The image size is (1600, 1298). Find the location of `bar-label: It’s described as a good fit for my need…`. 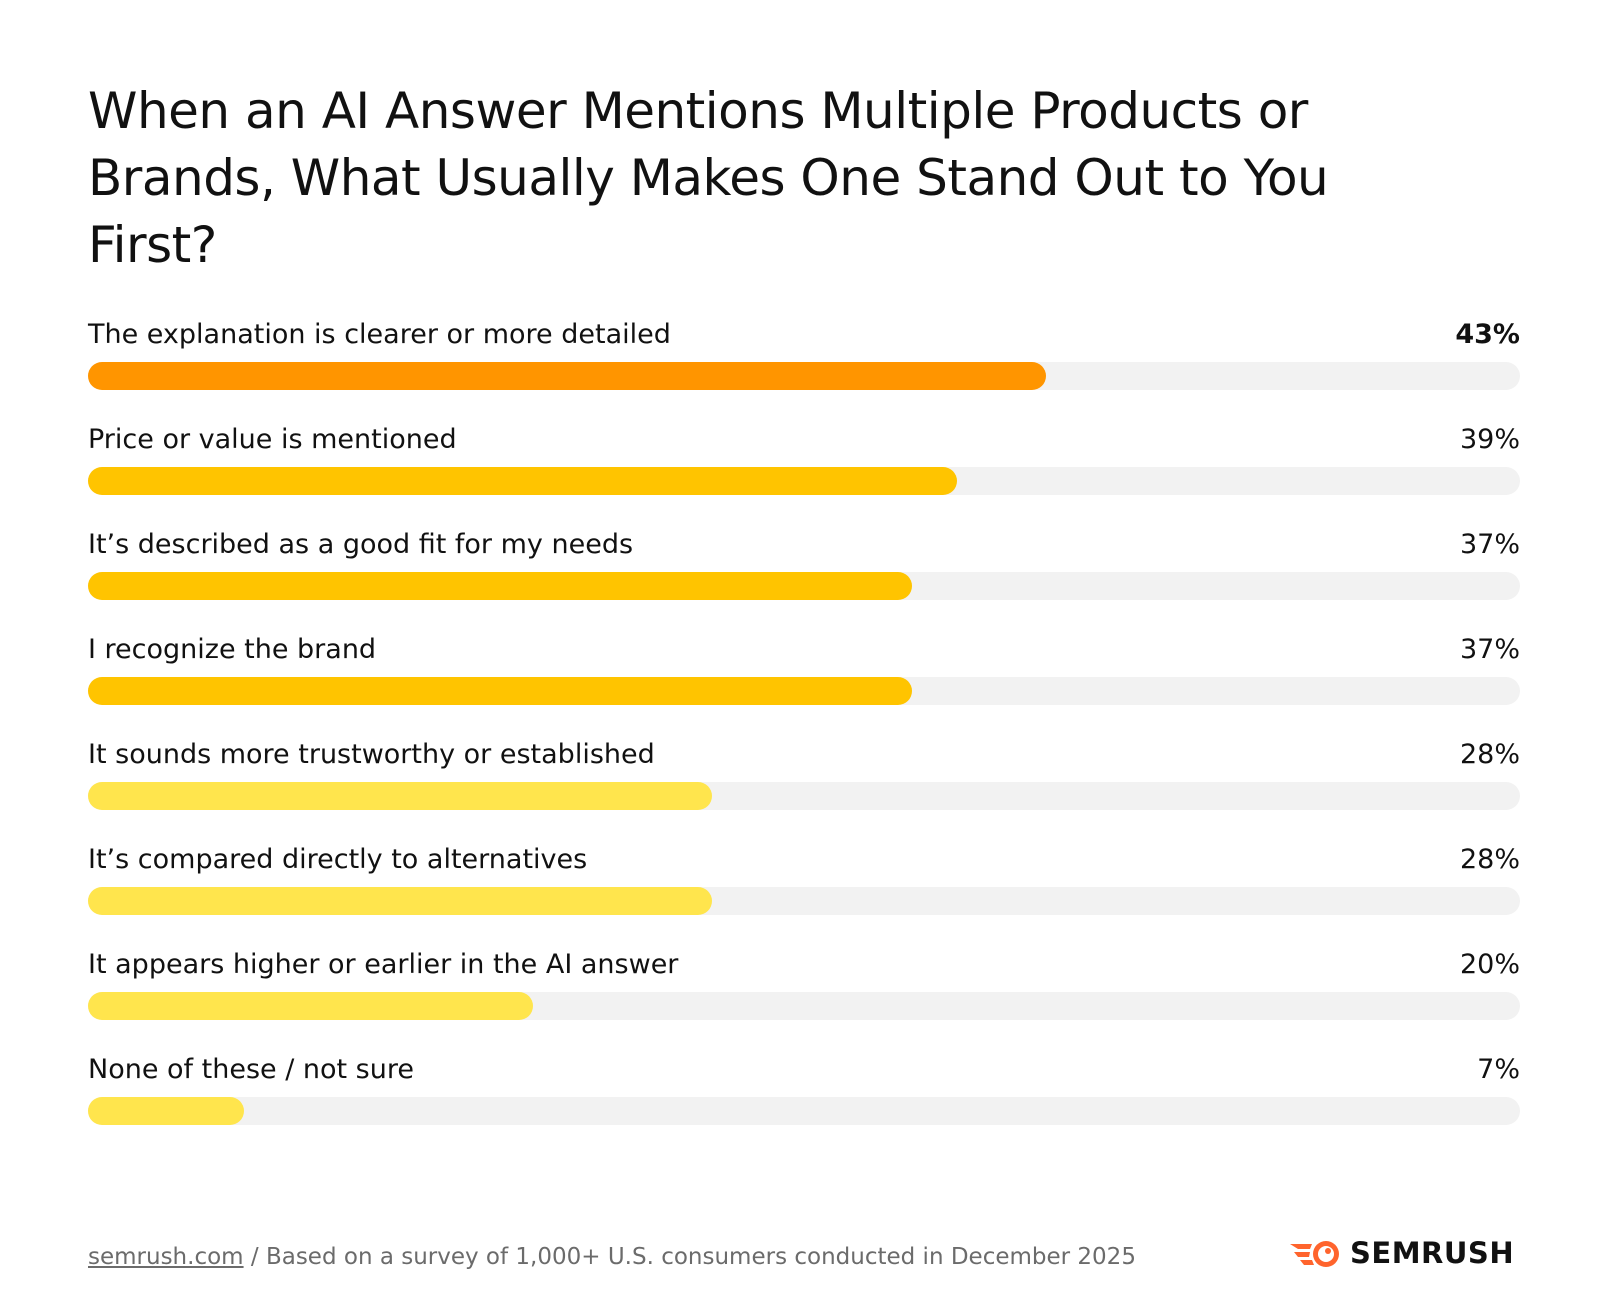

bar-label: It’s described as a good fit for my need… is located at coordinates (361, 544).